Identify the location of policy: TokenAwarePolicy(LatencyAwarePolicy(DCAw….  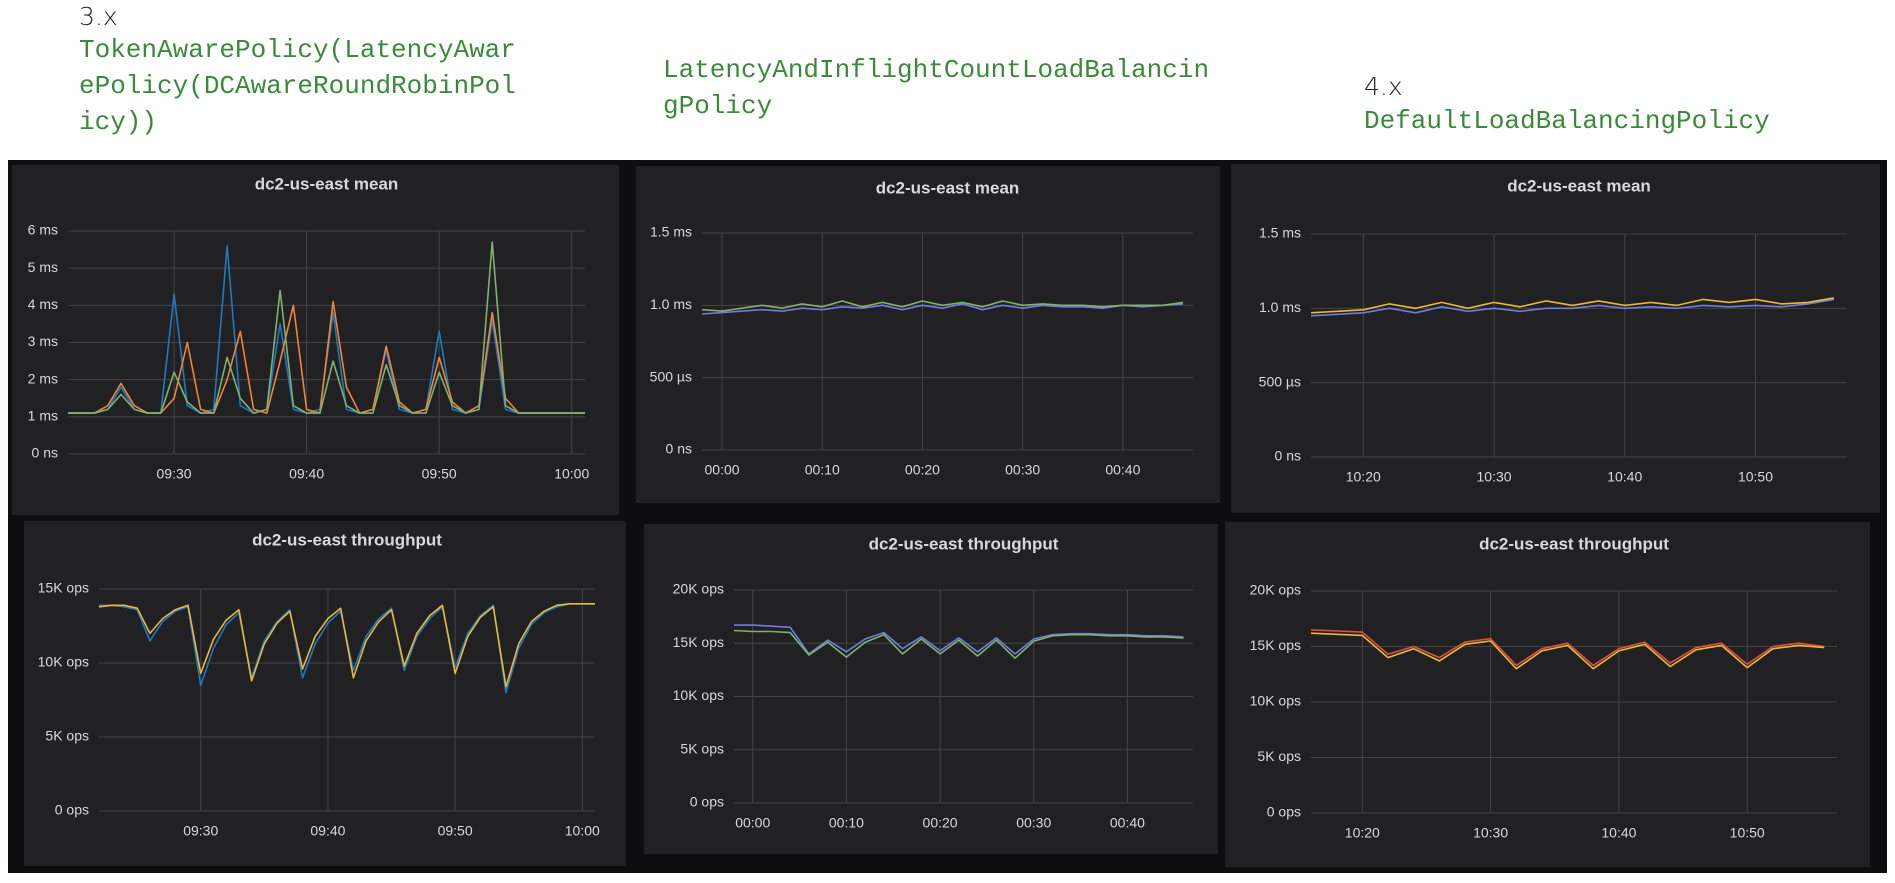
(297, 86).